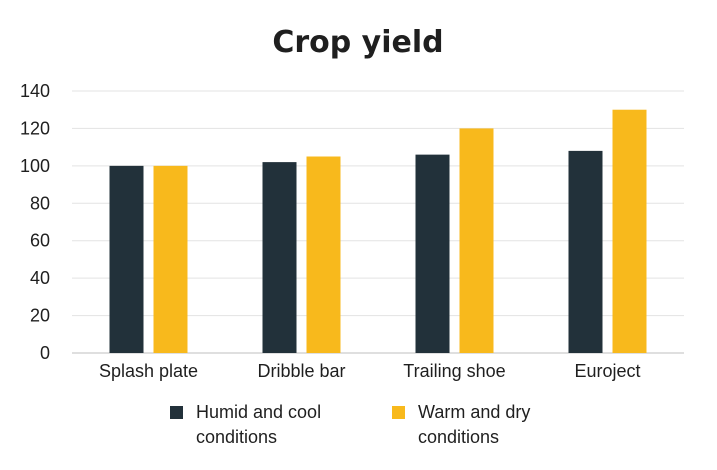 Image resolution: width=717 pixels, height=470 pixels. Describe the element at coordinates (607, 371) in the screenshot. I see `x-tick-label-euroject: Euroject` at that location.